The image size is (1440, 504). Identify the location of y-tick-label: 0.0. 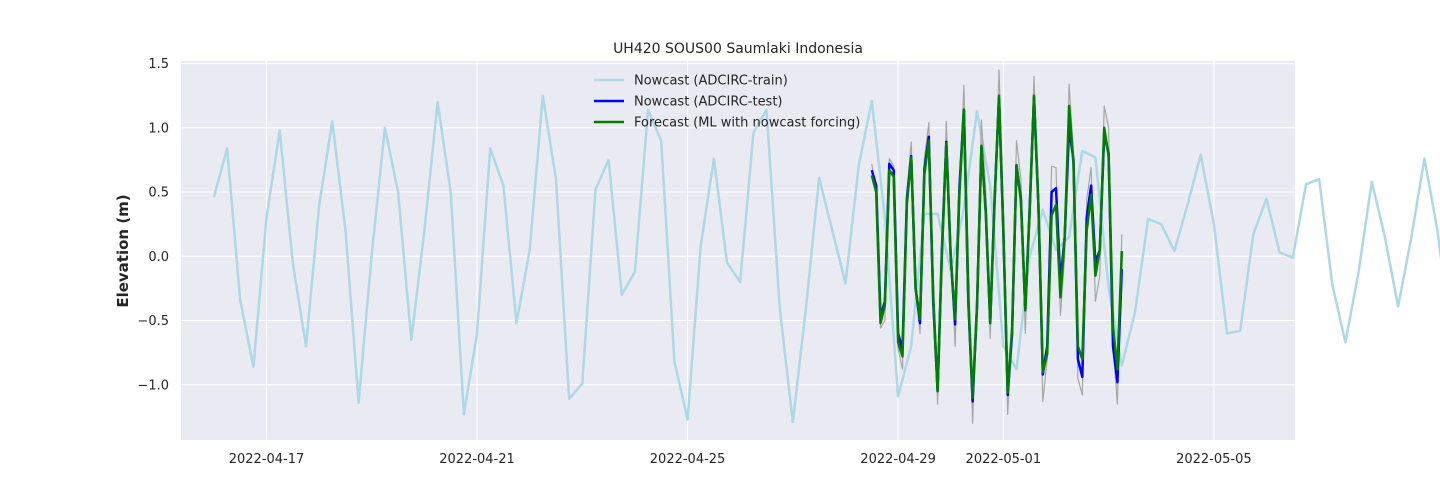
(158, 257).